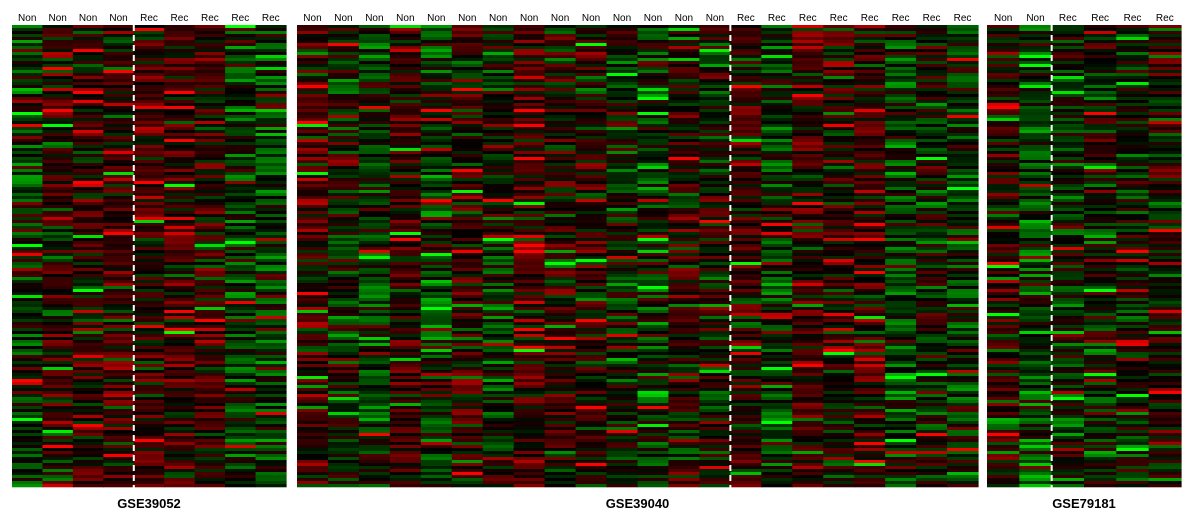 The width and height of the screenshot is (1193, 514). Describe the element at coordinates (240, 18) in the screenshot. I see `column-label: Rec` at that location.